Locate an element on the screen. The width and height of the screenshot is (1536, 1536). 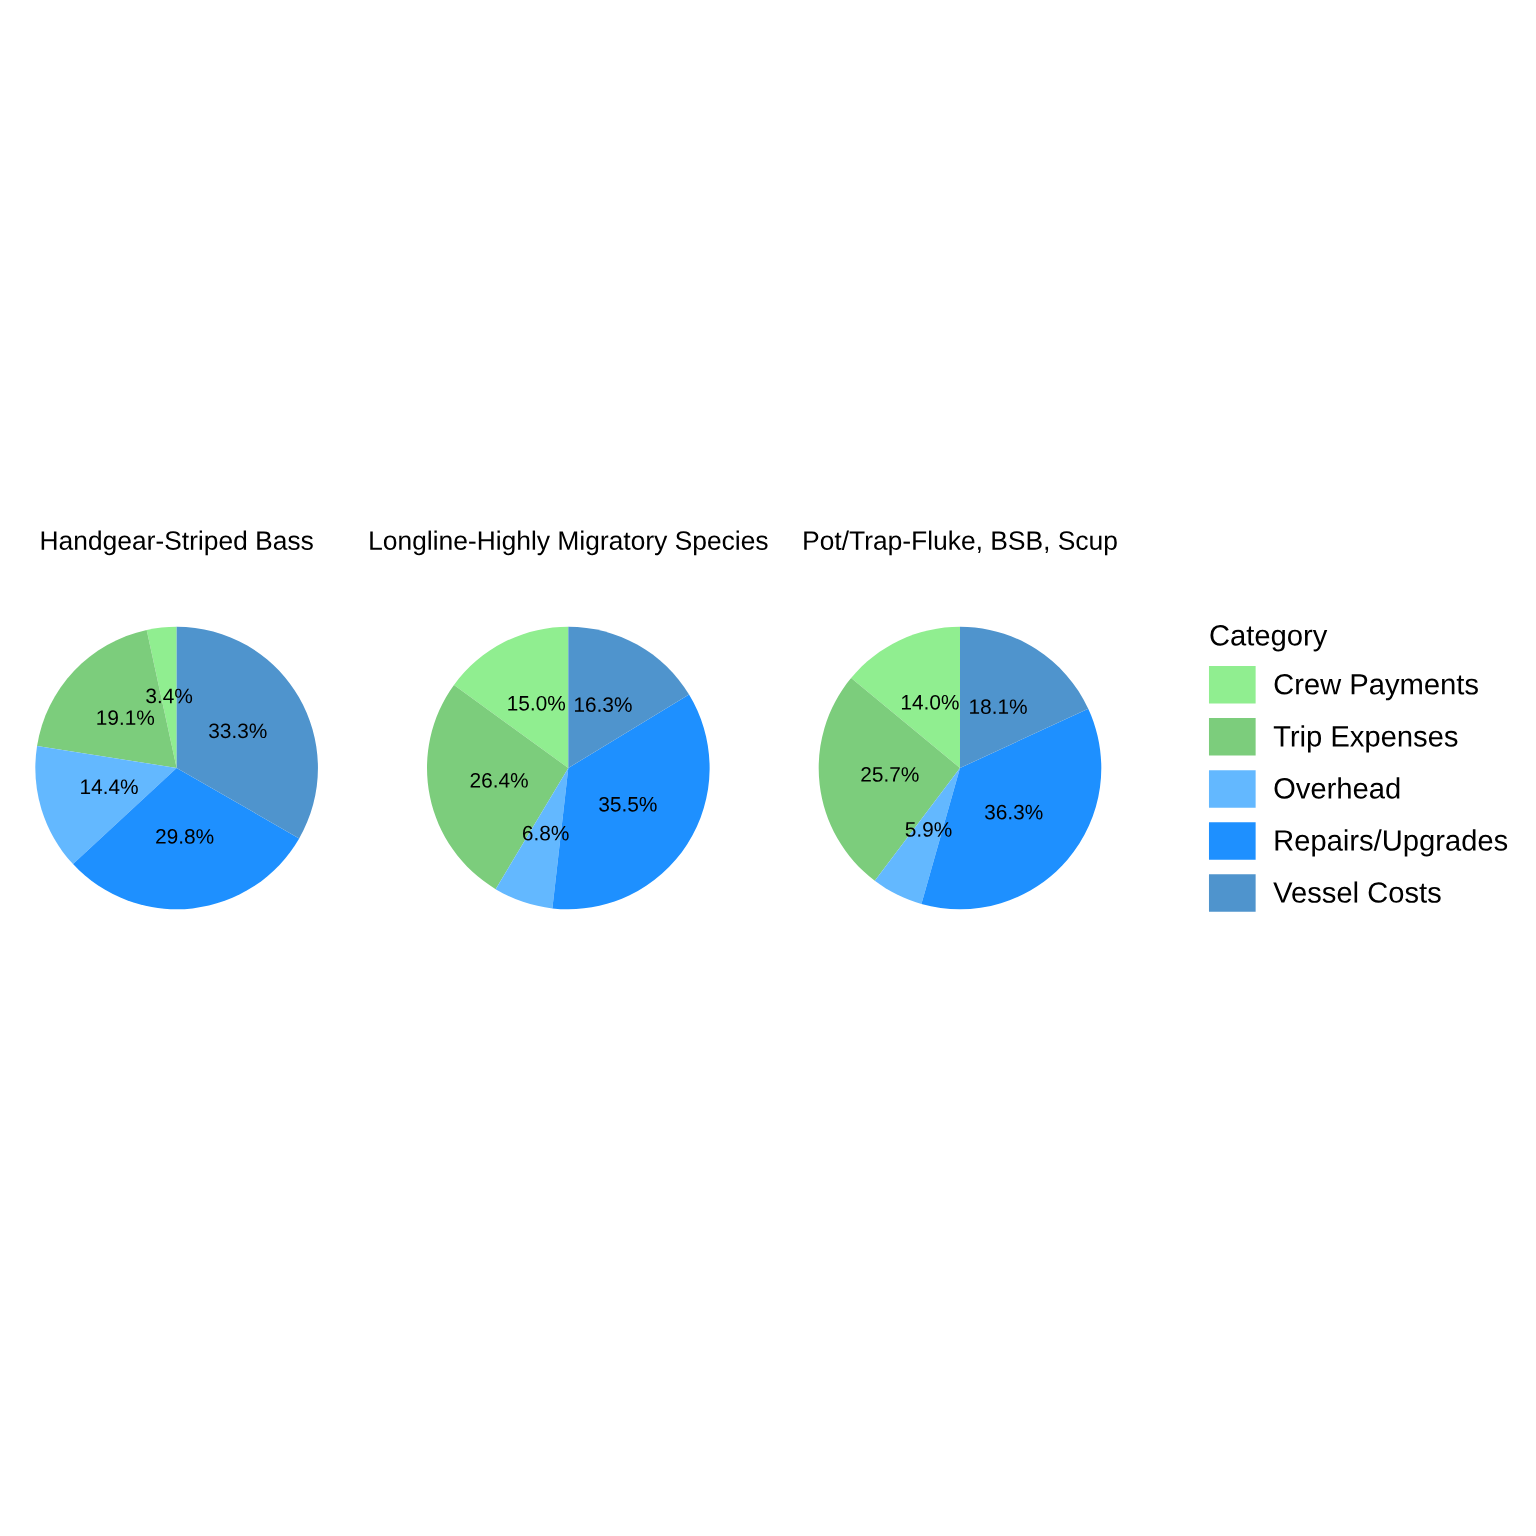
data-label: 15.0% is located at coordinates (537, 703).